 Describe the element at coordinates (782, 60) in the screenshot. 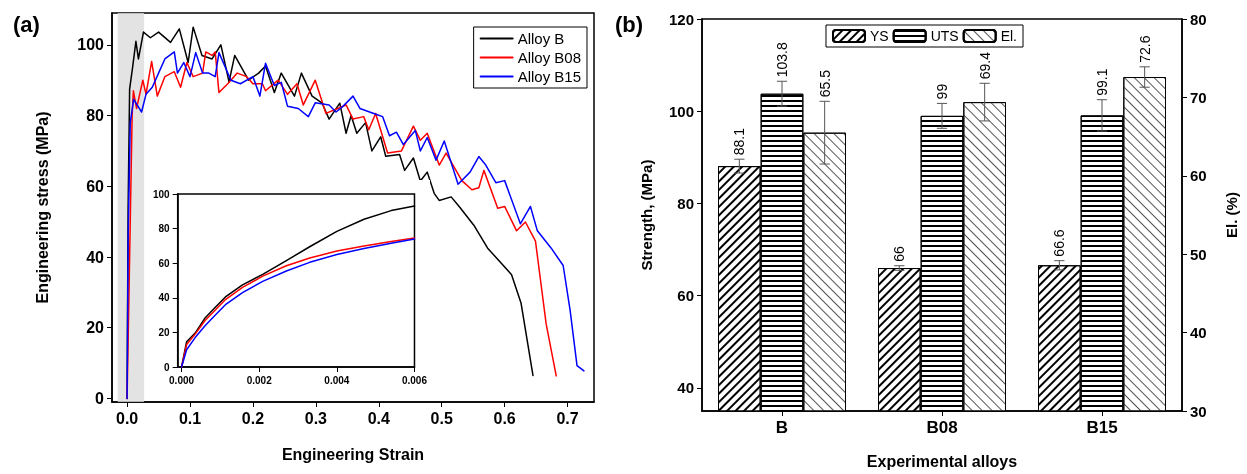

I see `data-label: 103.8` at that location.